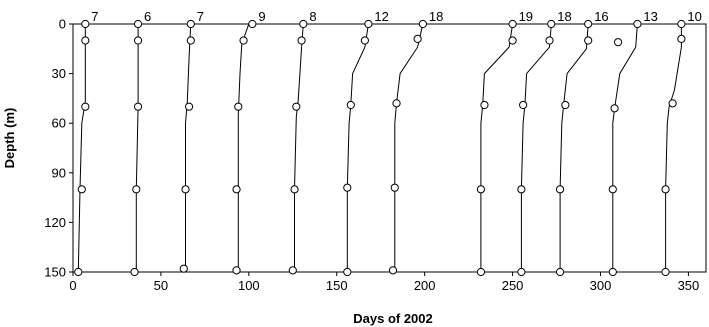 This screenshot has width=709, height=327. What do you see at coordinates (55, 272) in the screenshot?
I see `y-tick-label: 150` at bounding box center [55, 272].